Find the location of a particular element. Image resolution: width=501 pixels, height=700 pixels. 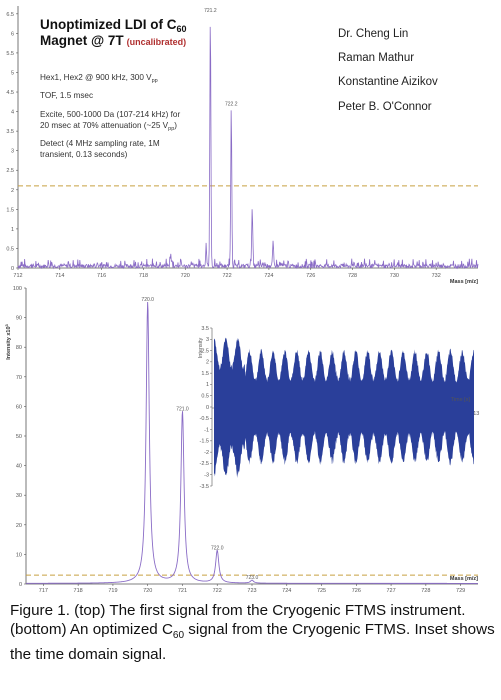

inset-y-axis-label: Intensity is located at coordinates (201, 348).